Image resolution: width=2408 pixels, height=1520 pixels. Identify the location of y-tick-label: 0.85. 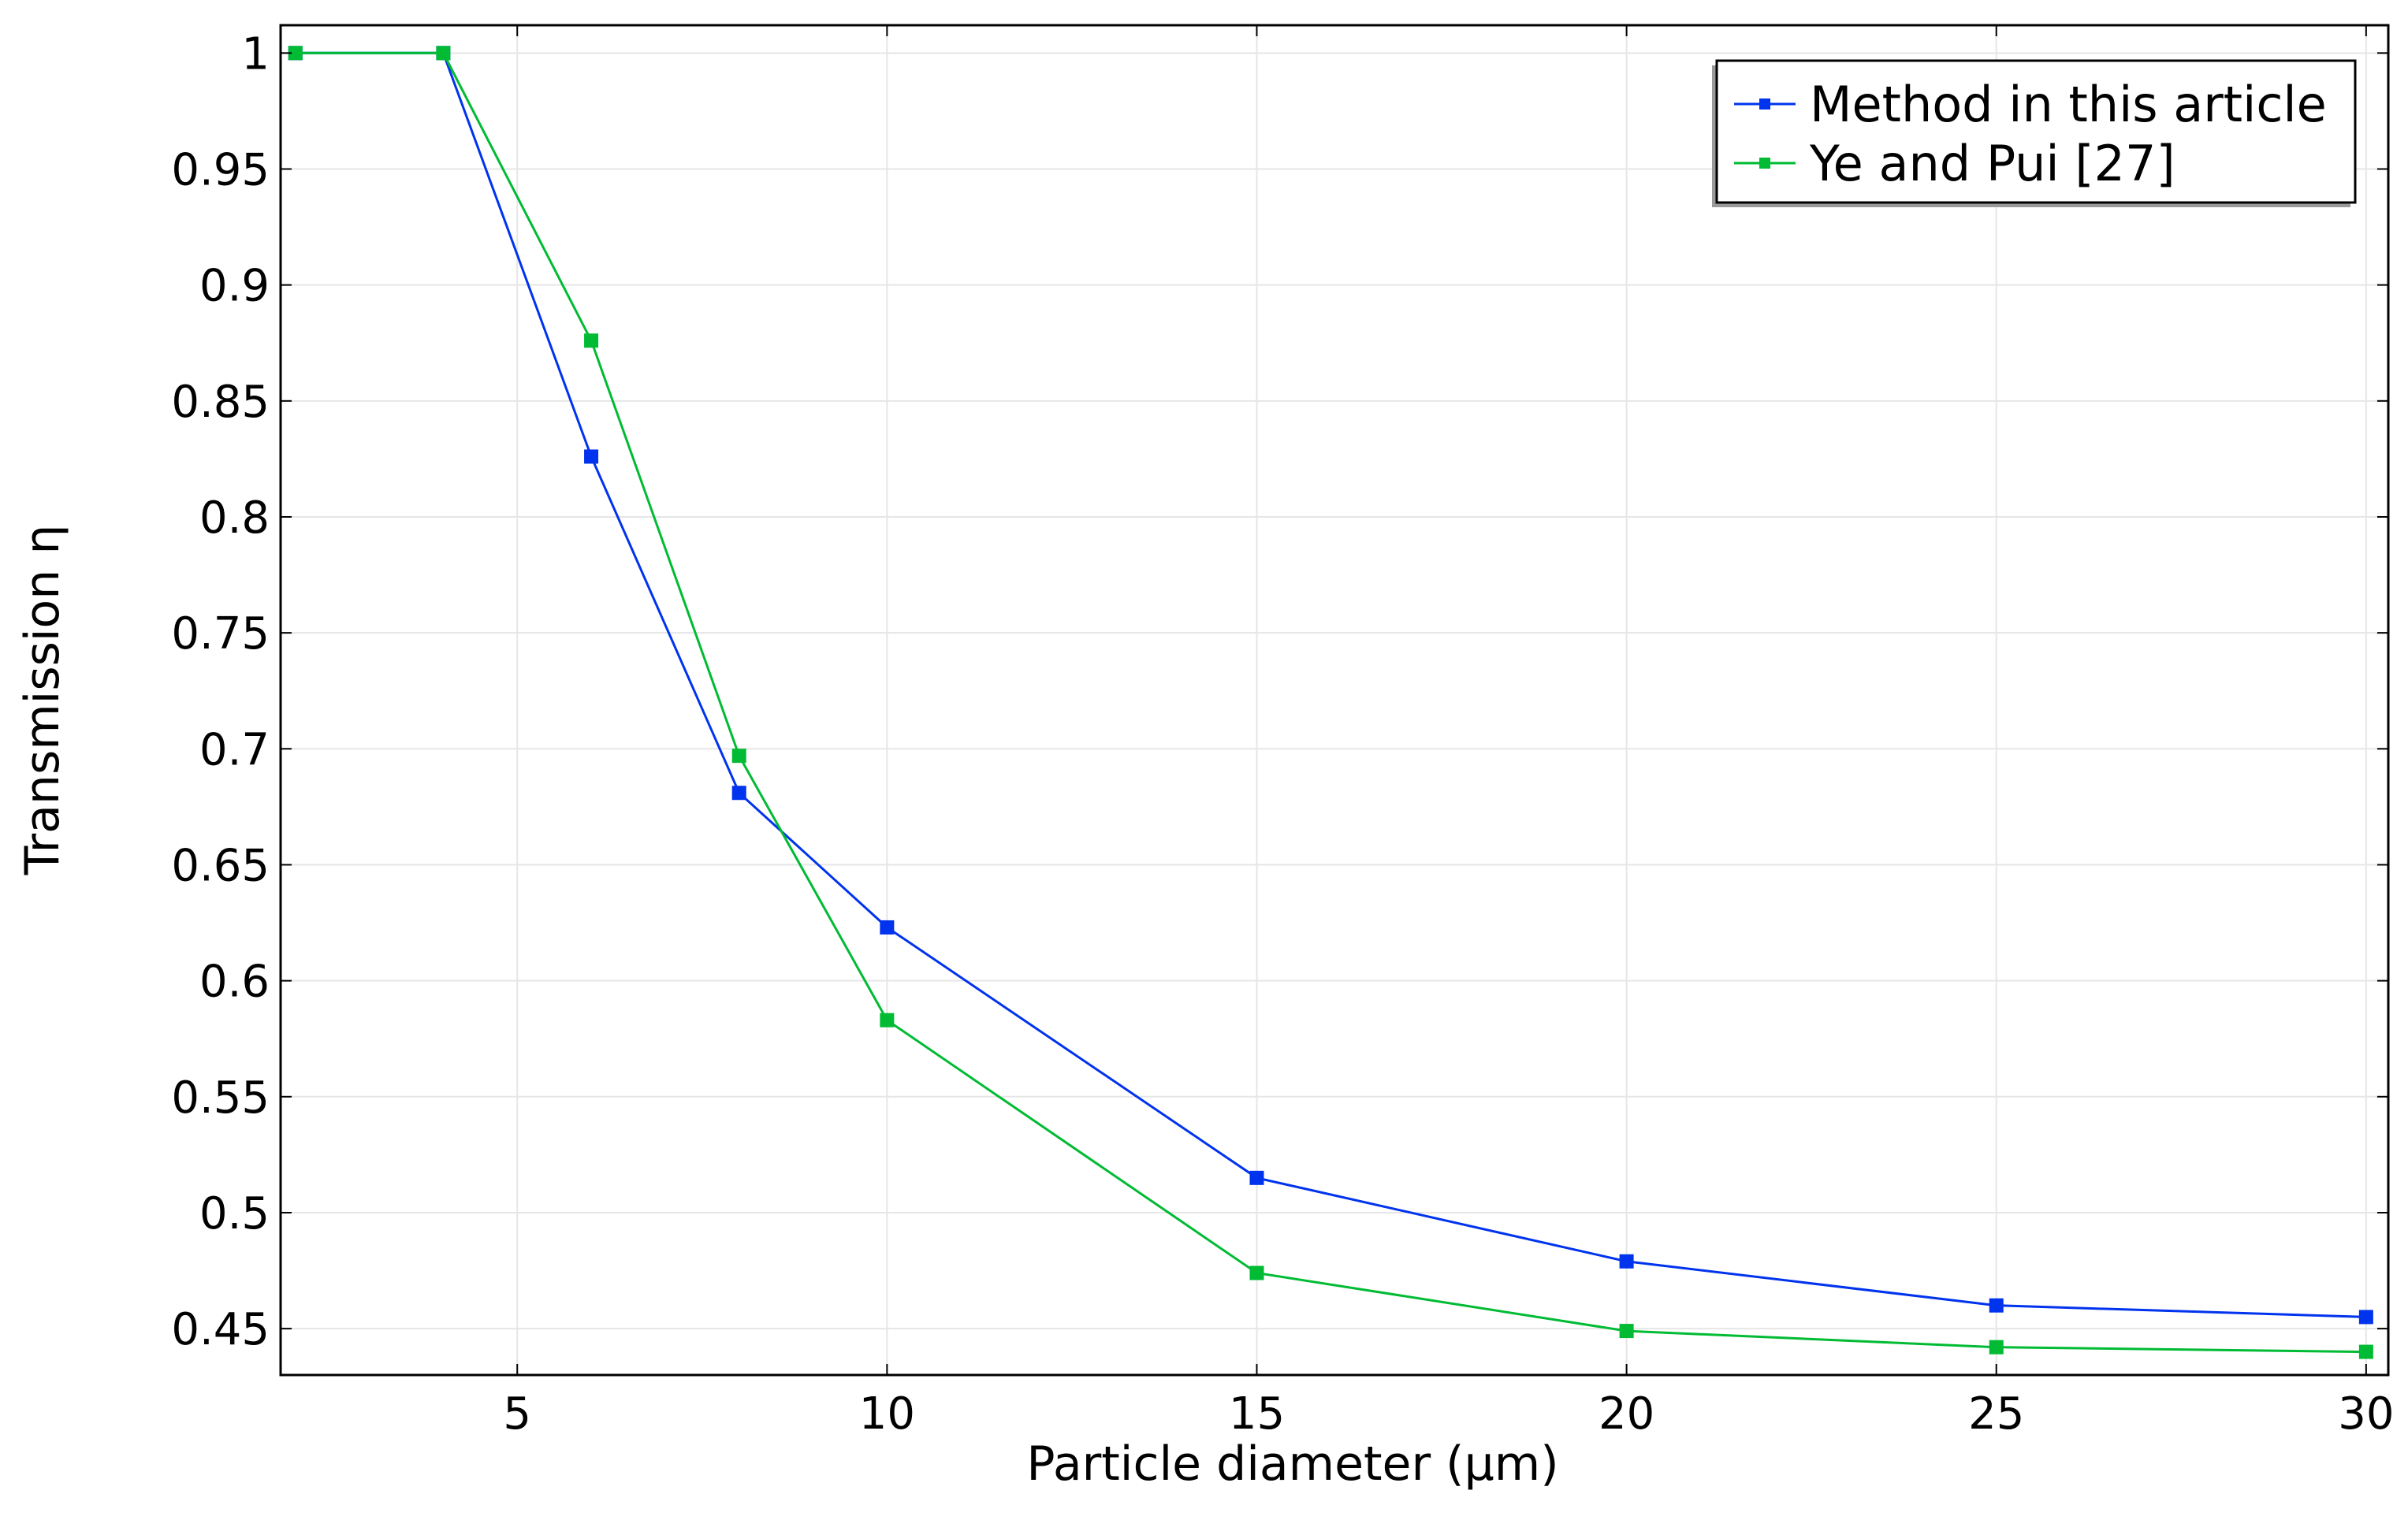
(220, 402).